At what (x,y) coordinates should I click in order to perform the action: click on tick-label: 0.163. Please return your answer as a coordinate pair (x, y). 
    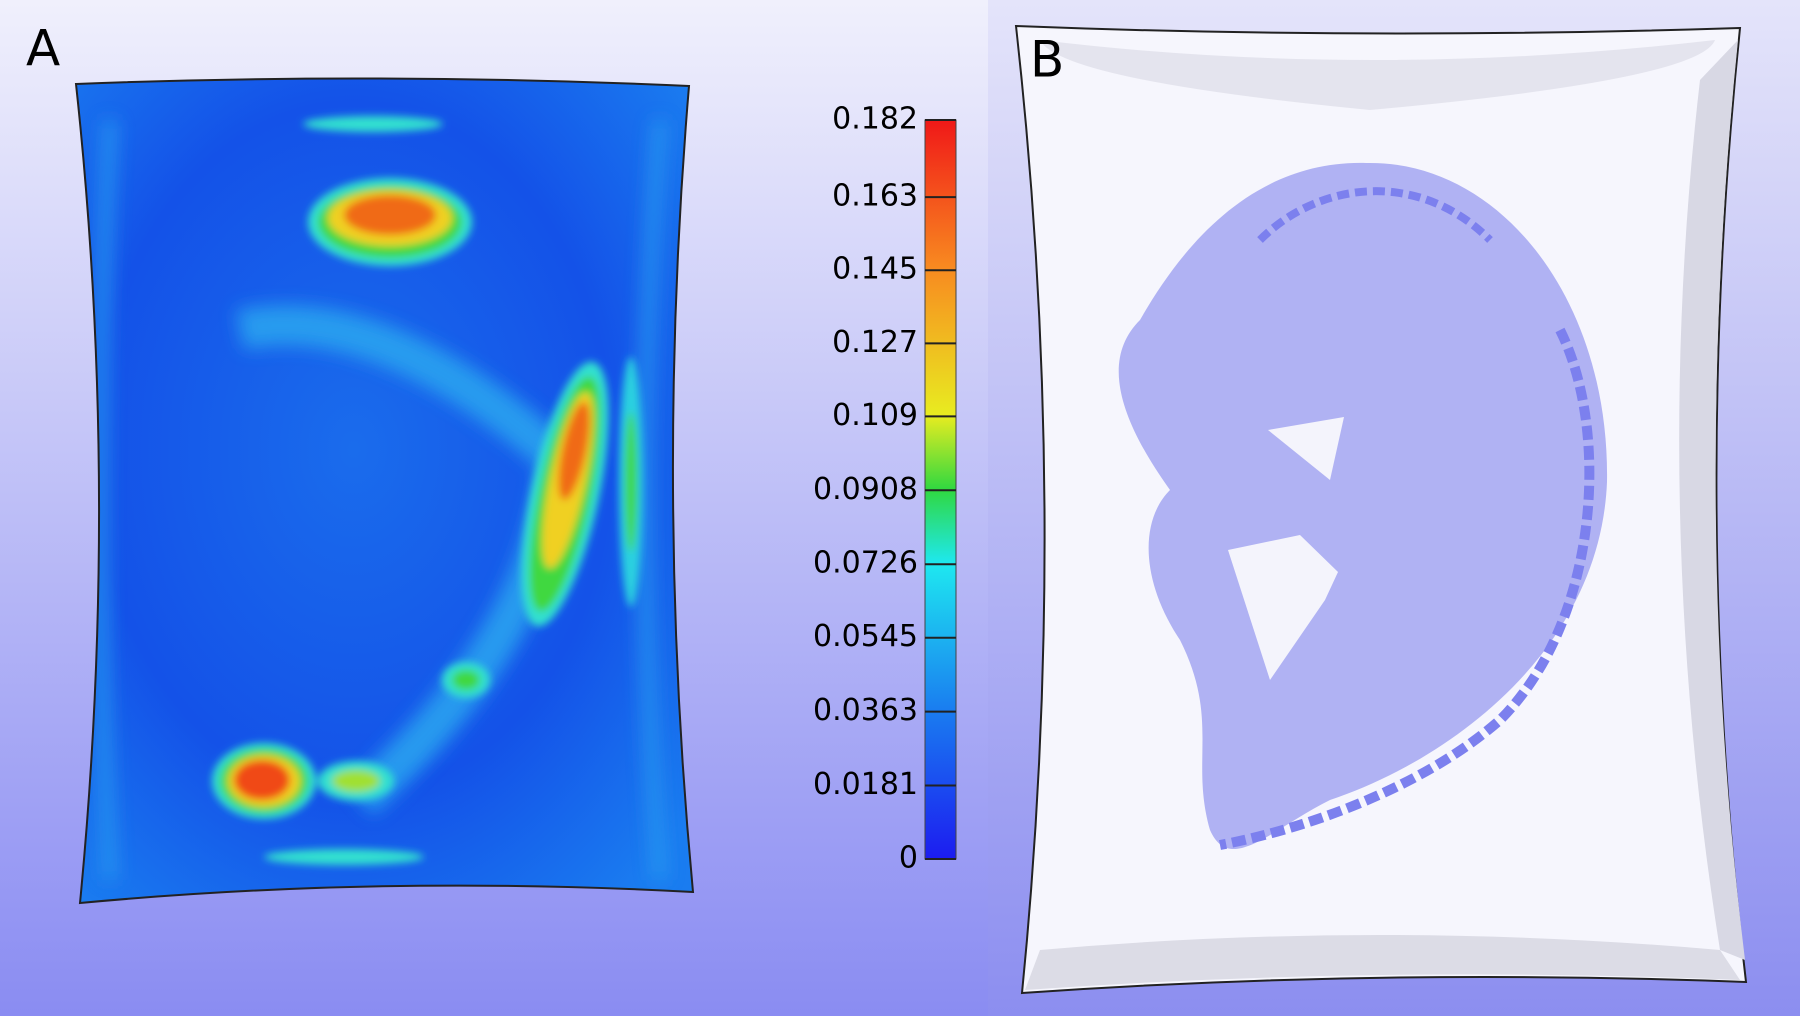
    Looking at the image, I should click on (875, 196).